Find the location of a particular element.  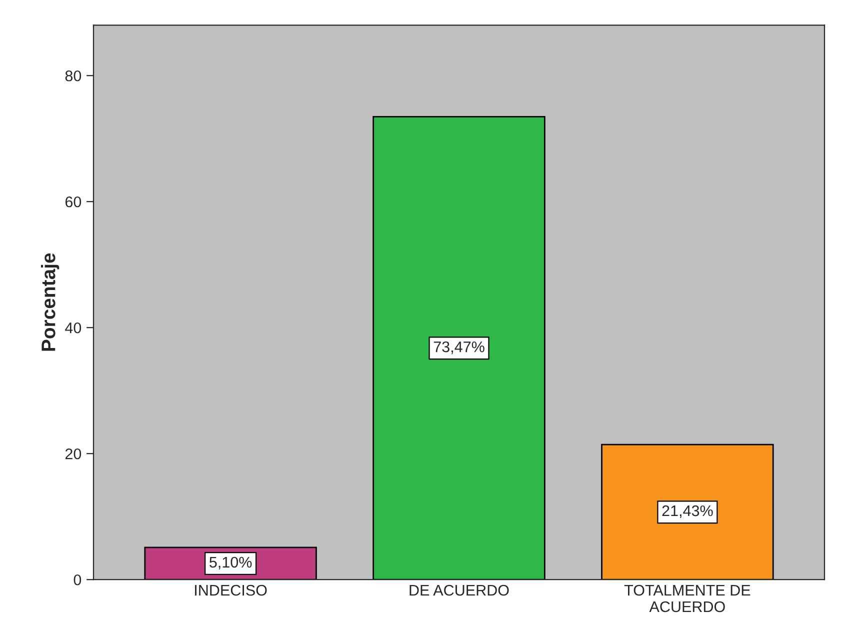

y-tick-label: 20 is located at coordinates (73, 454).